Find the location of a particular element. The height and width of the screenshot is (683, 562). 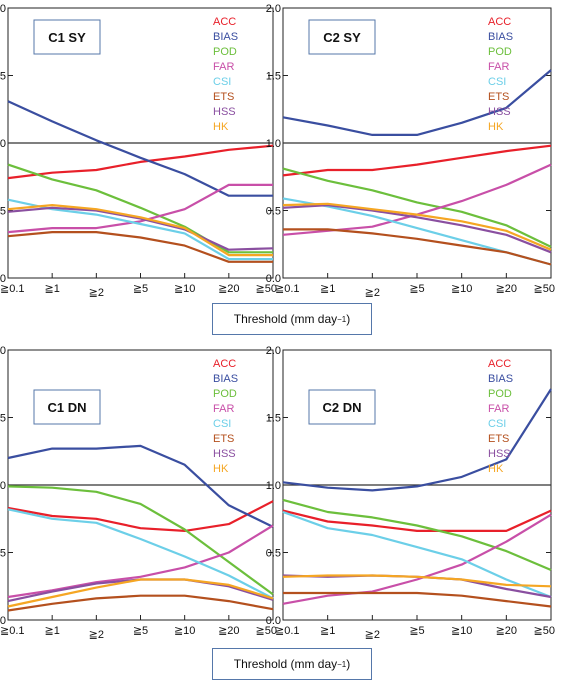

panel-title: C1 DN is located at coordinates (66, 407).